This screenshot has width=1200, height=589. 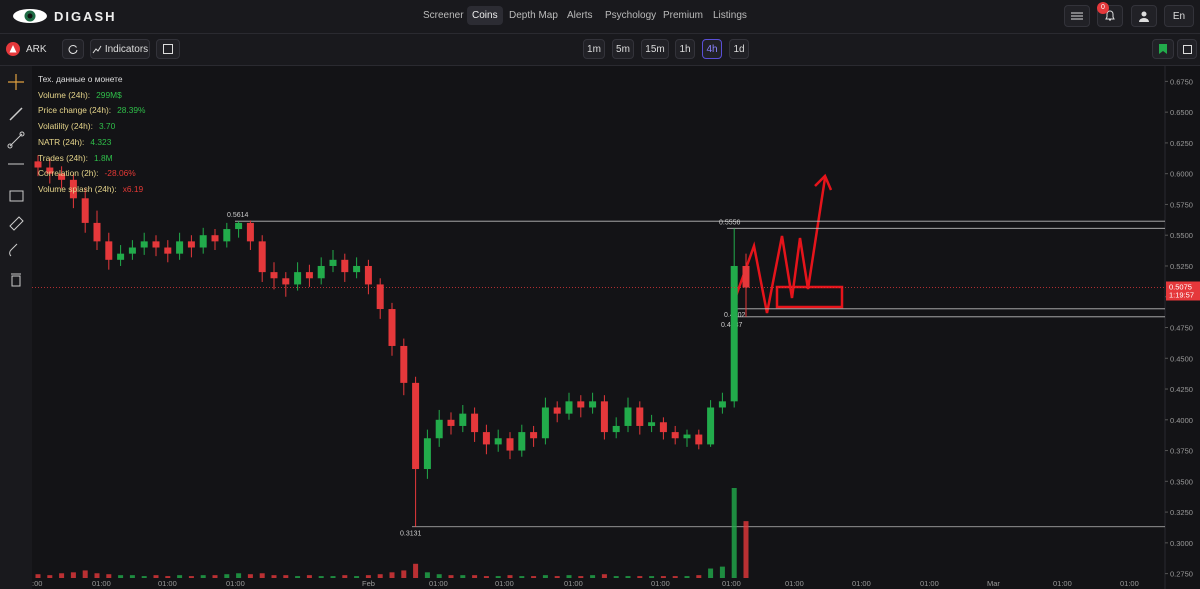 I want to click on stat-value: 299M$, so click(x=109, y=94).